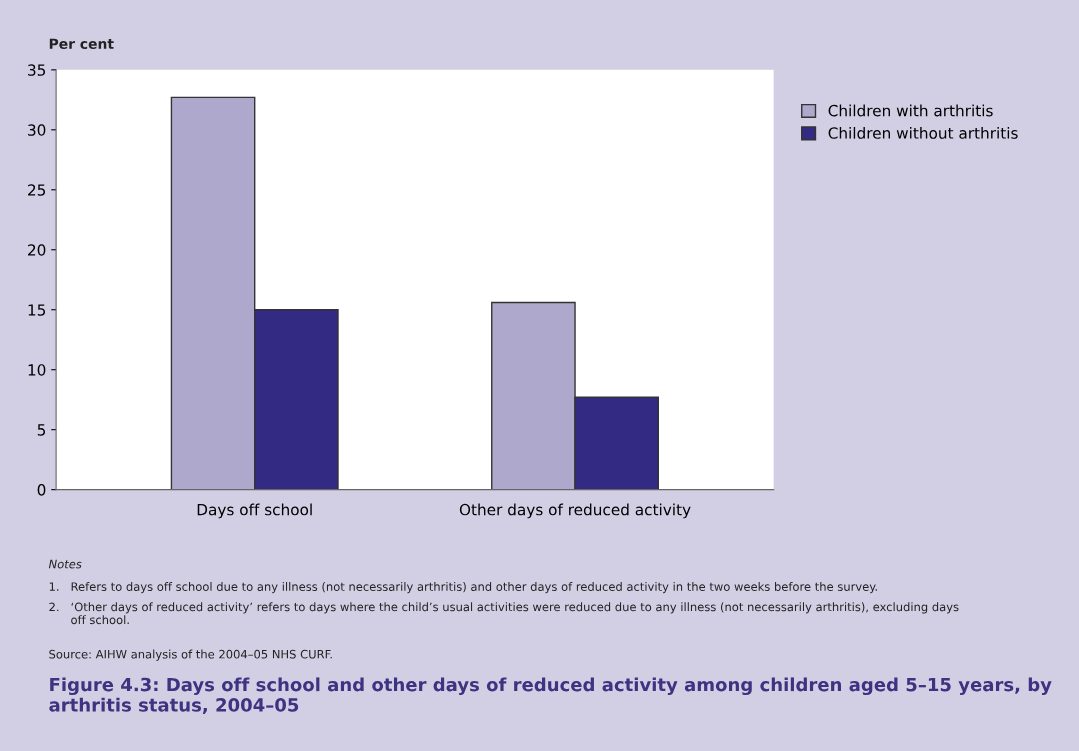  What do you see at coordinates (254, 511) in the screenshot?
I see `x-tick-label: Days off school` at bounding box center [254, 511].